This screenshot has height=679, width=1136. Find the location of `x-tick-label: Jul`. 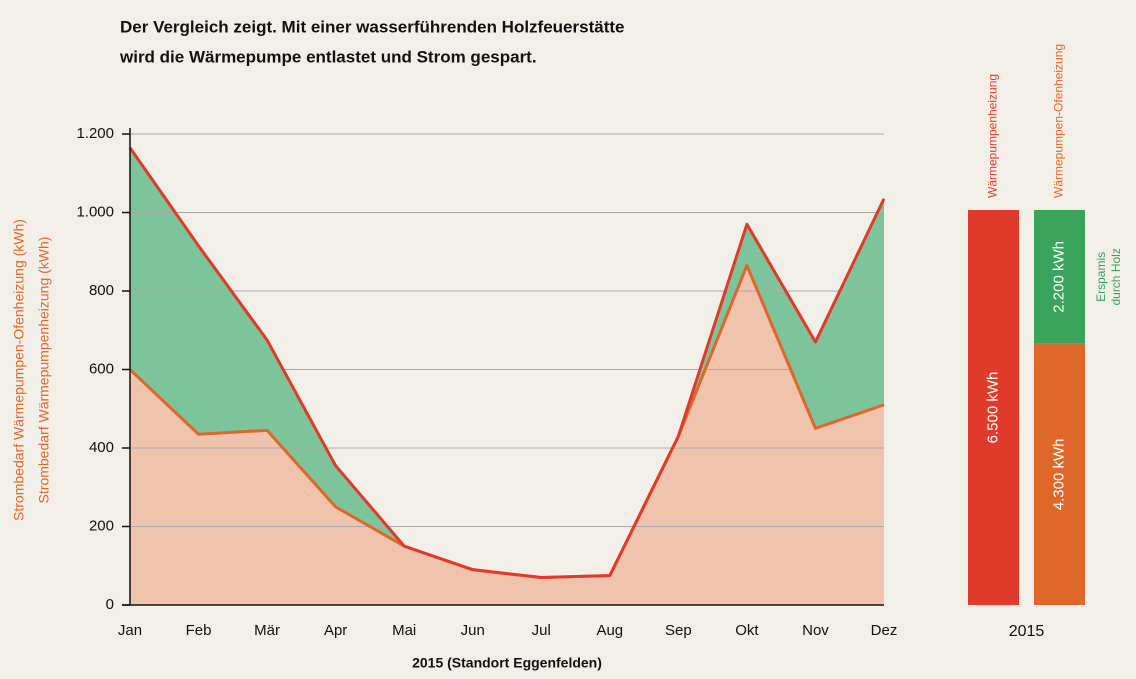

x-tick-label: Jul is located at coordinates (541, 630).